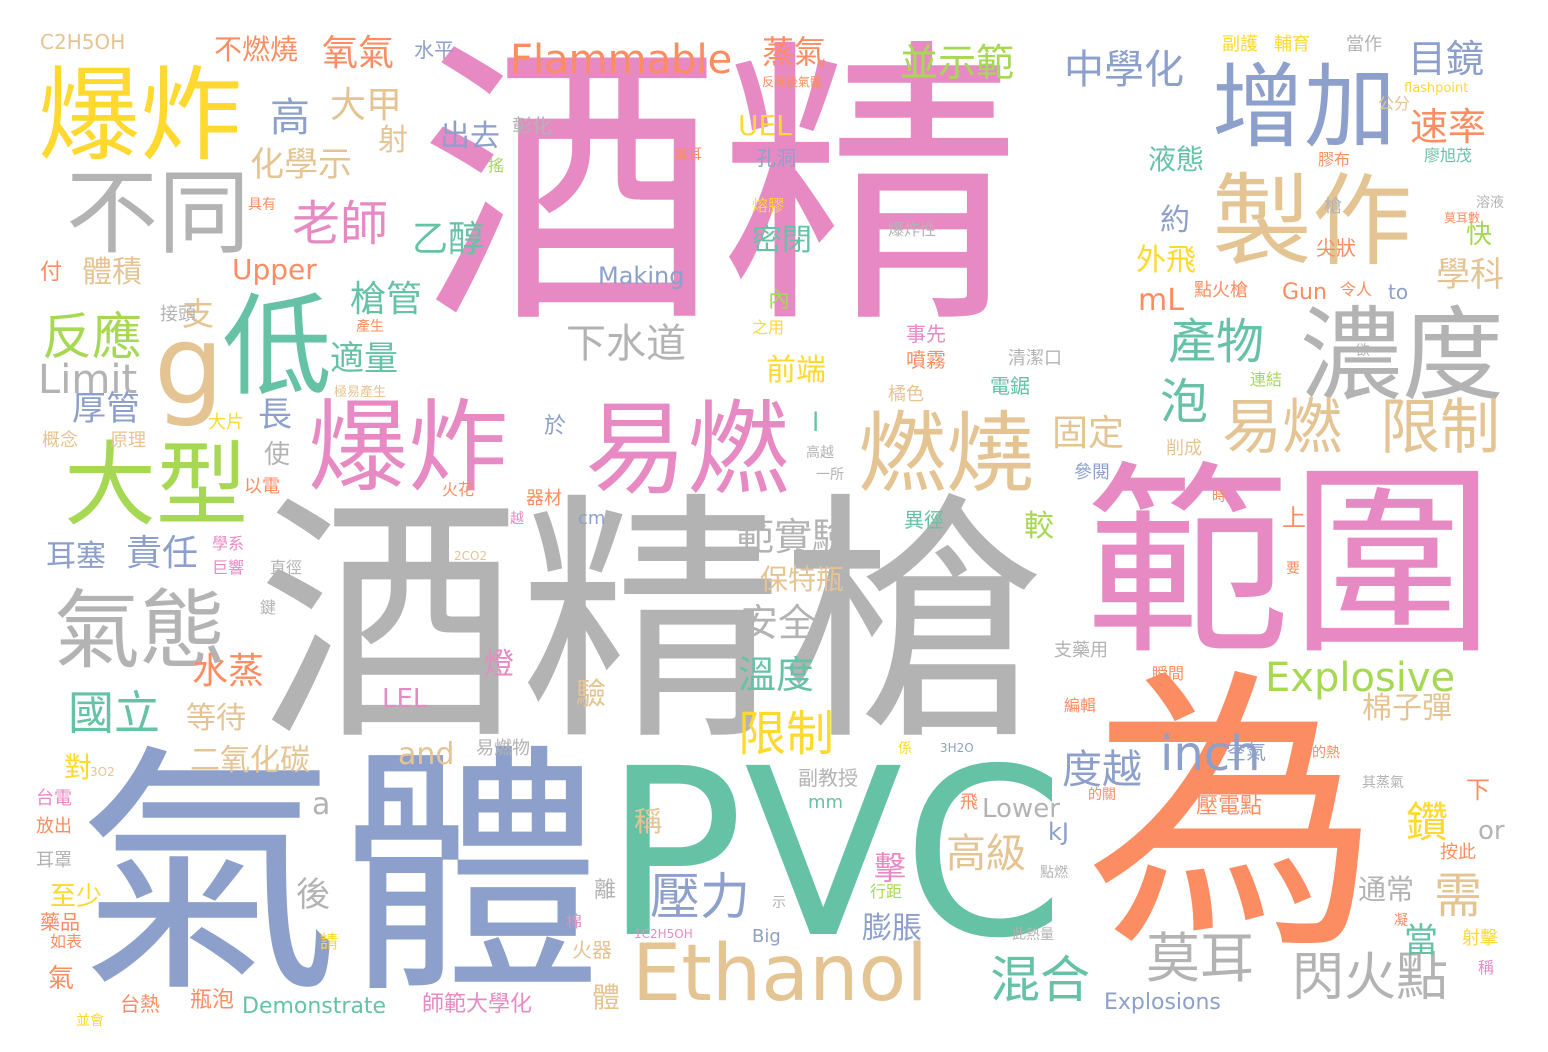  Describe the element at coordinates (503, 748) in the screenshot. I see `word-cloud-word: 易燃物` at that location.